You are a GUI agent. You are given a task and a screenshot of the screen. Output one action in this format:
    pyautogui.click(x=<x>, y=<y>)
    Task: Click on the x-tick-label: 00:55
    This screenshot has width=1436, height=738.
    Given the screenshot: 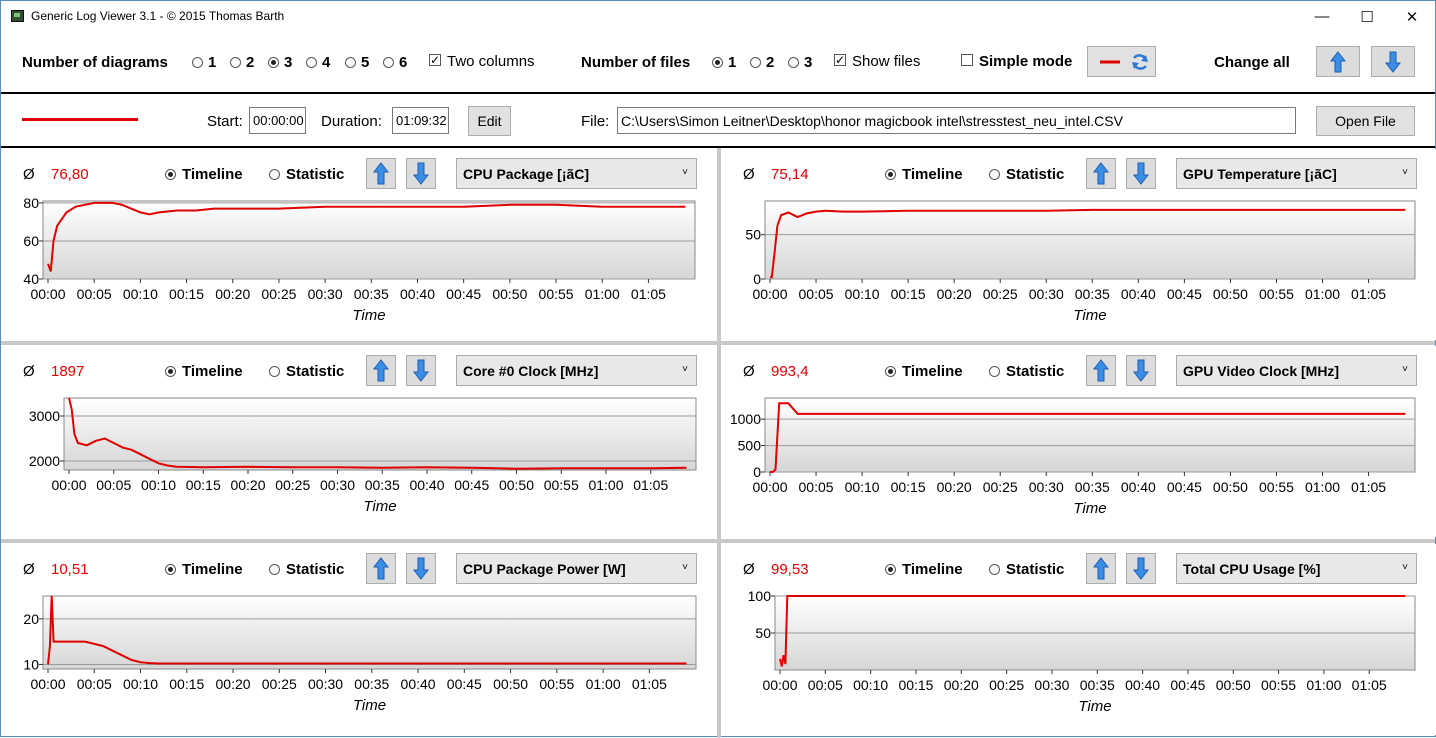 What is the action you would take?
    pyautogui.click(x=561, y=485)
    